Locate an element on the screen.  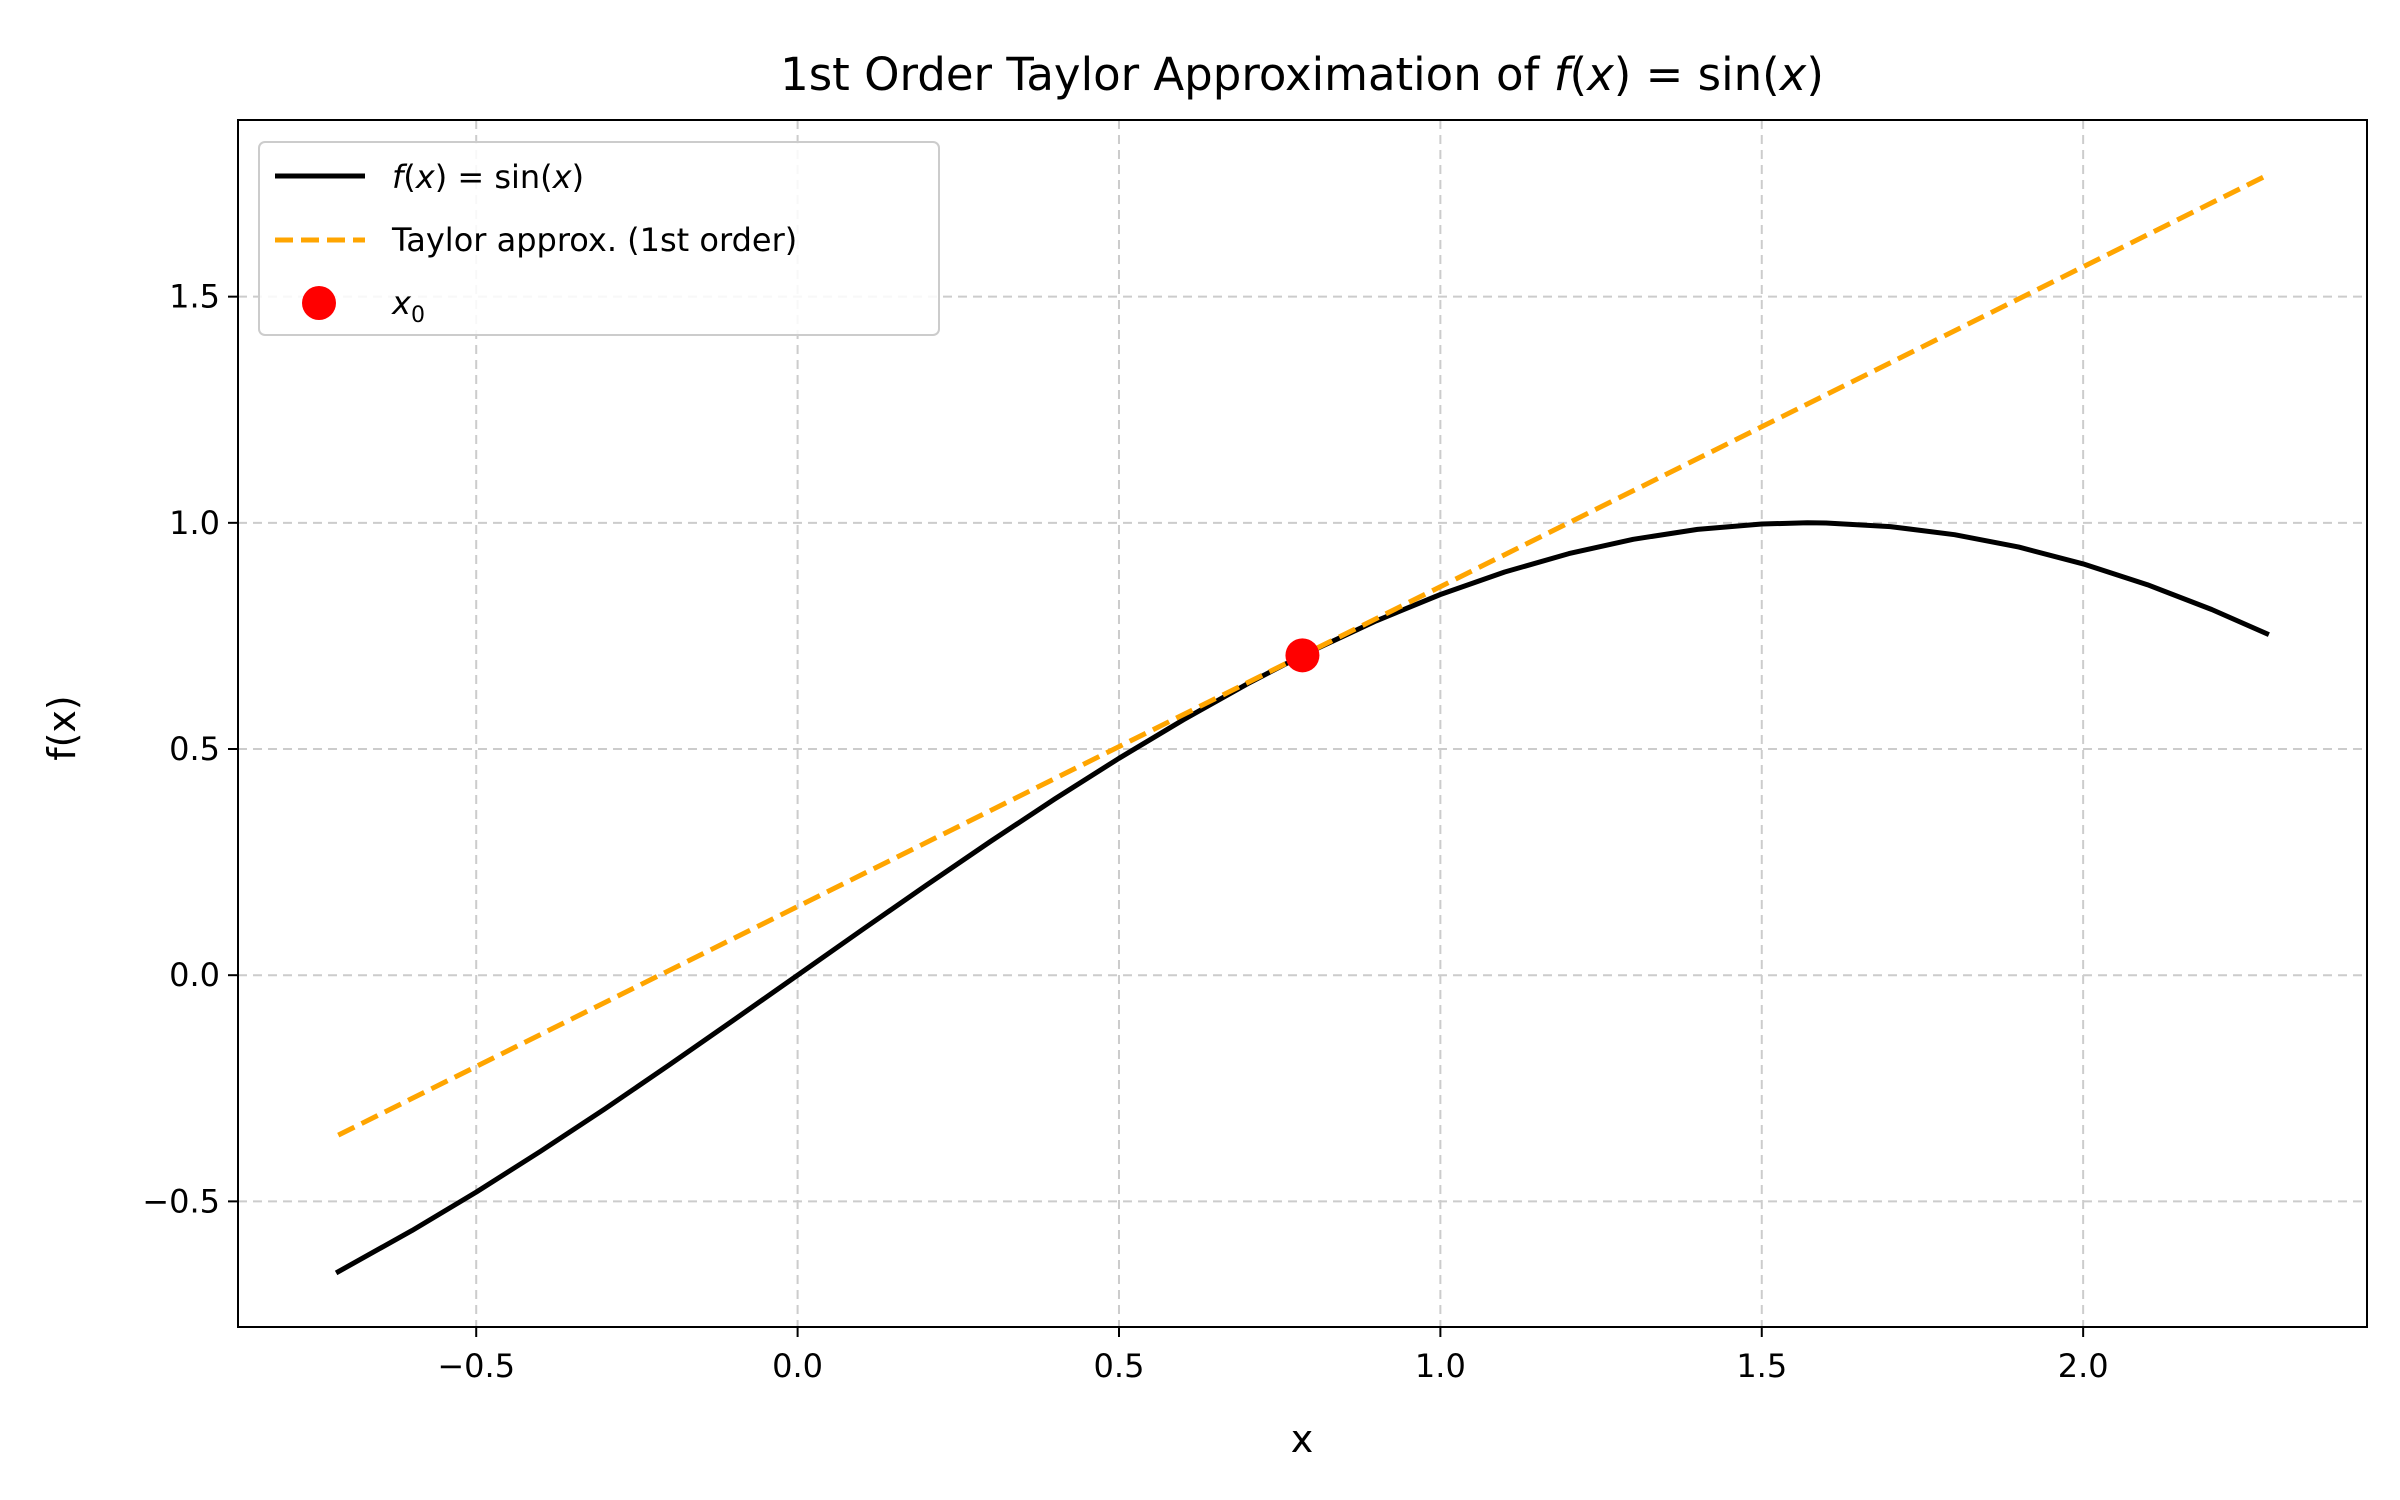
legend-taylor-label: Taylor approx. (1st order) is located at coordinates (594, 240).